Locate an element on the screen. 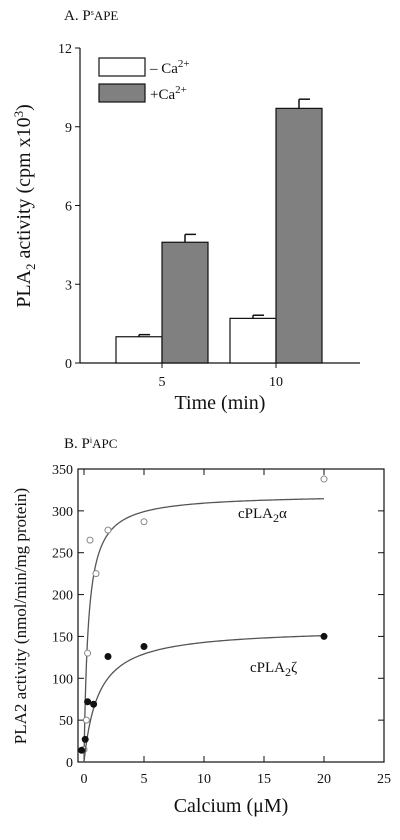 This screenshot has width=400, height=840. panel-a-label: A. PsAPE is located at coordinates (91, 16).